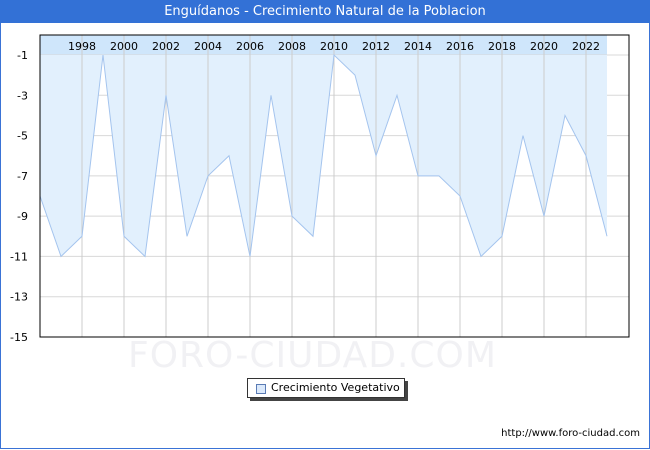 Image resolution: width=650 pixels, height=450 pixels. I want to click on x-tick-label: 2012, so click(376, 46).